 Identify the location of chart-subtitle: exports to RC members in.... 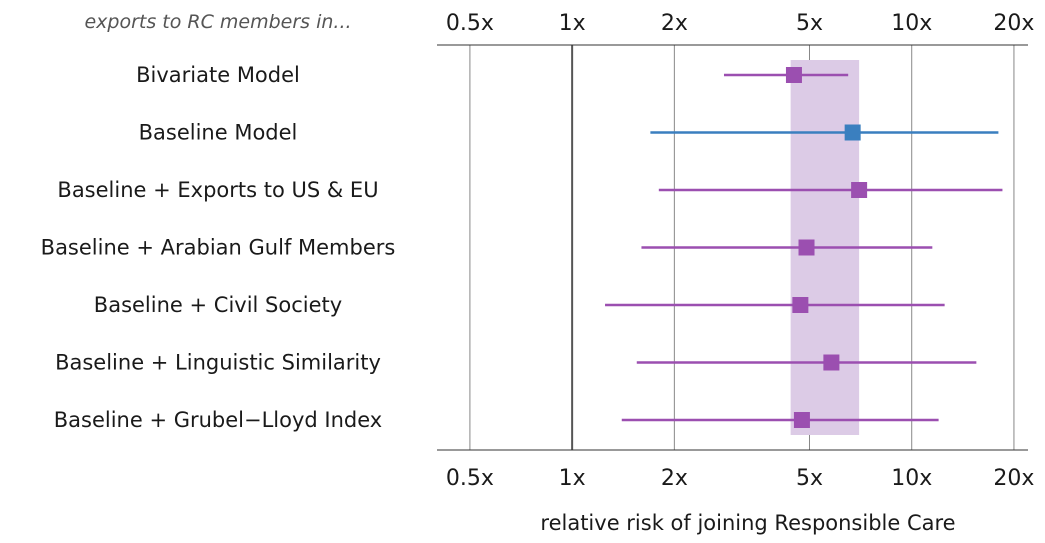
(217, 22).